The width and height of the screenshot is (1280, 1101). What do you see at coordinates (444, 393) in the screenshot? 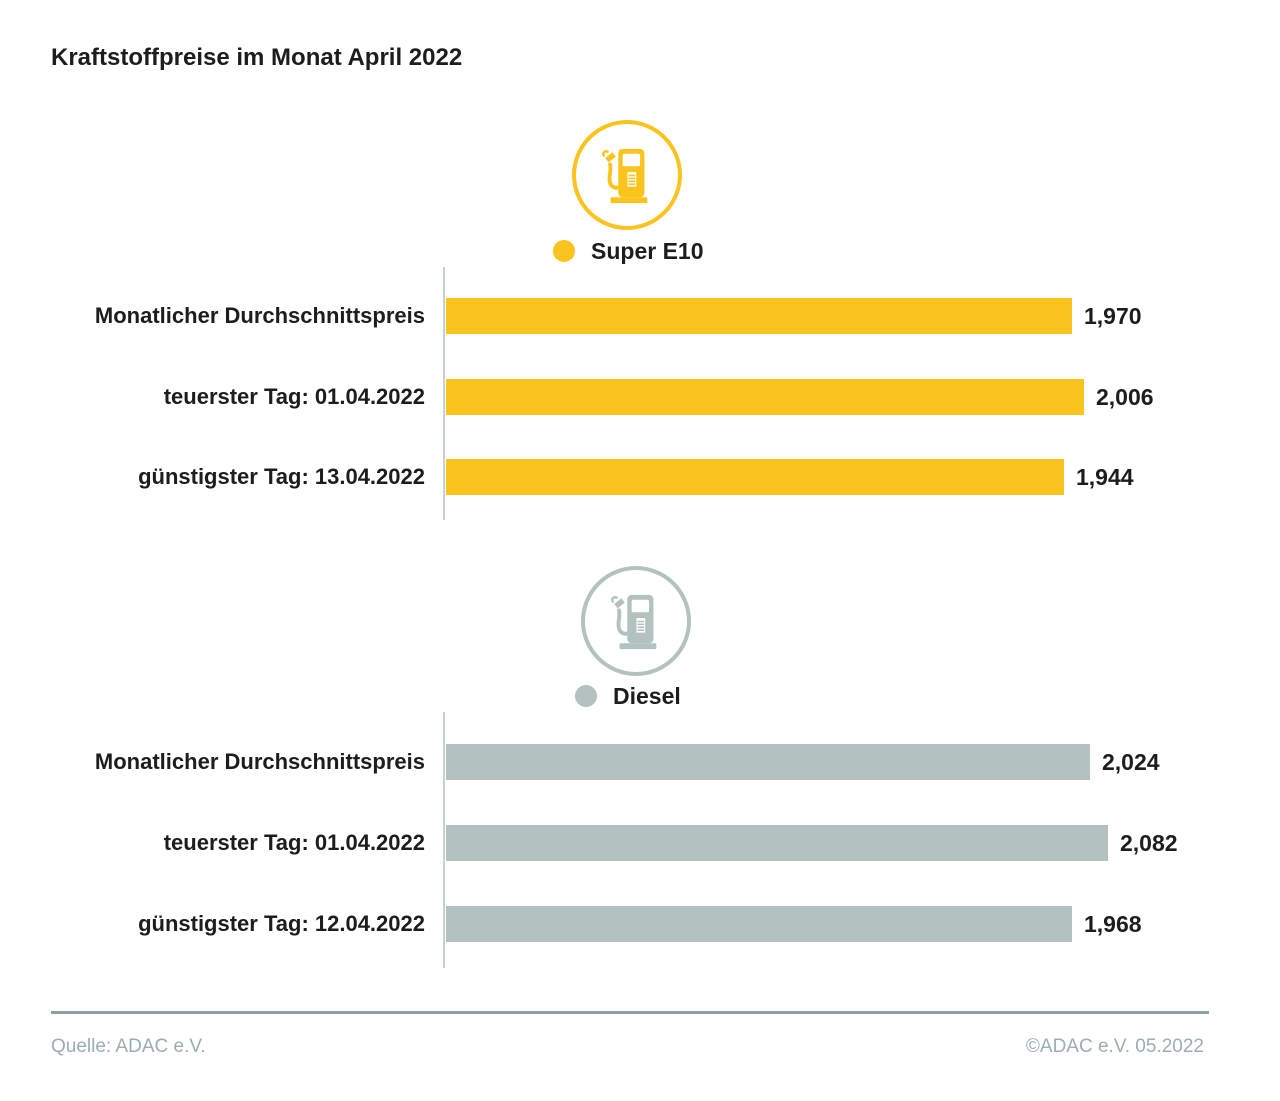
I see `axis-line-super-e10` at bounding box center [444, 393].